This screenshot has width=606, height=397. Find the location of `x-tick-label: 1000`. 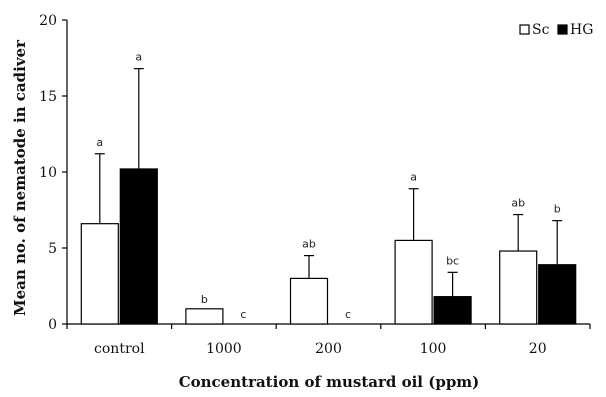

x-tick-label: 1000 is located at coordinates (224, 349).